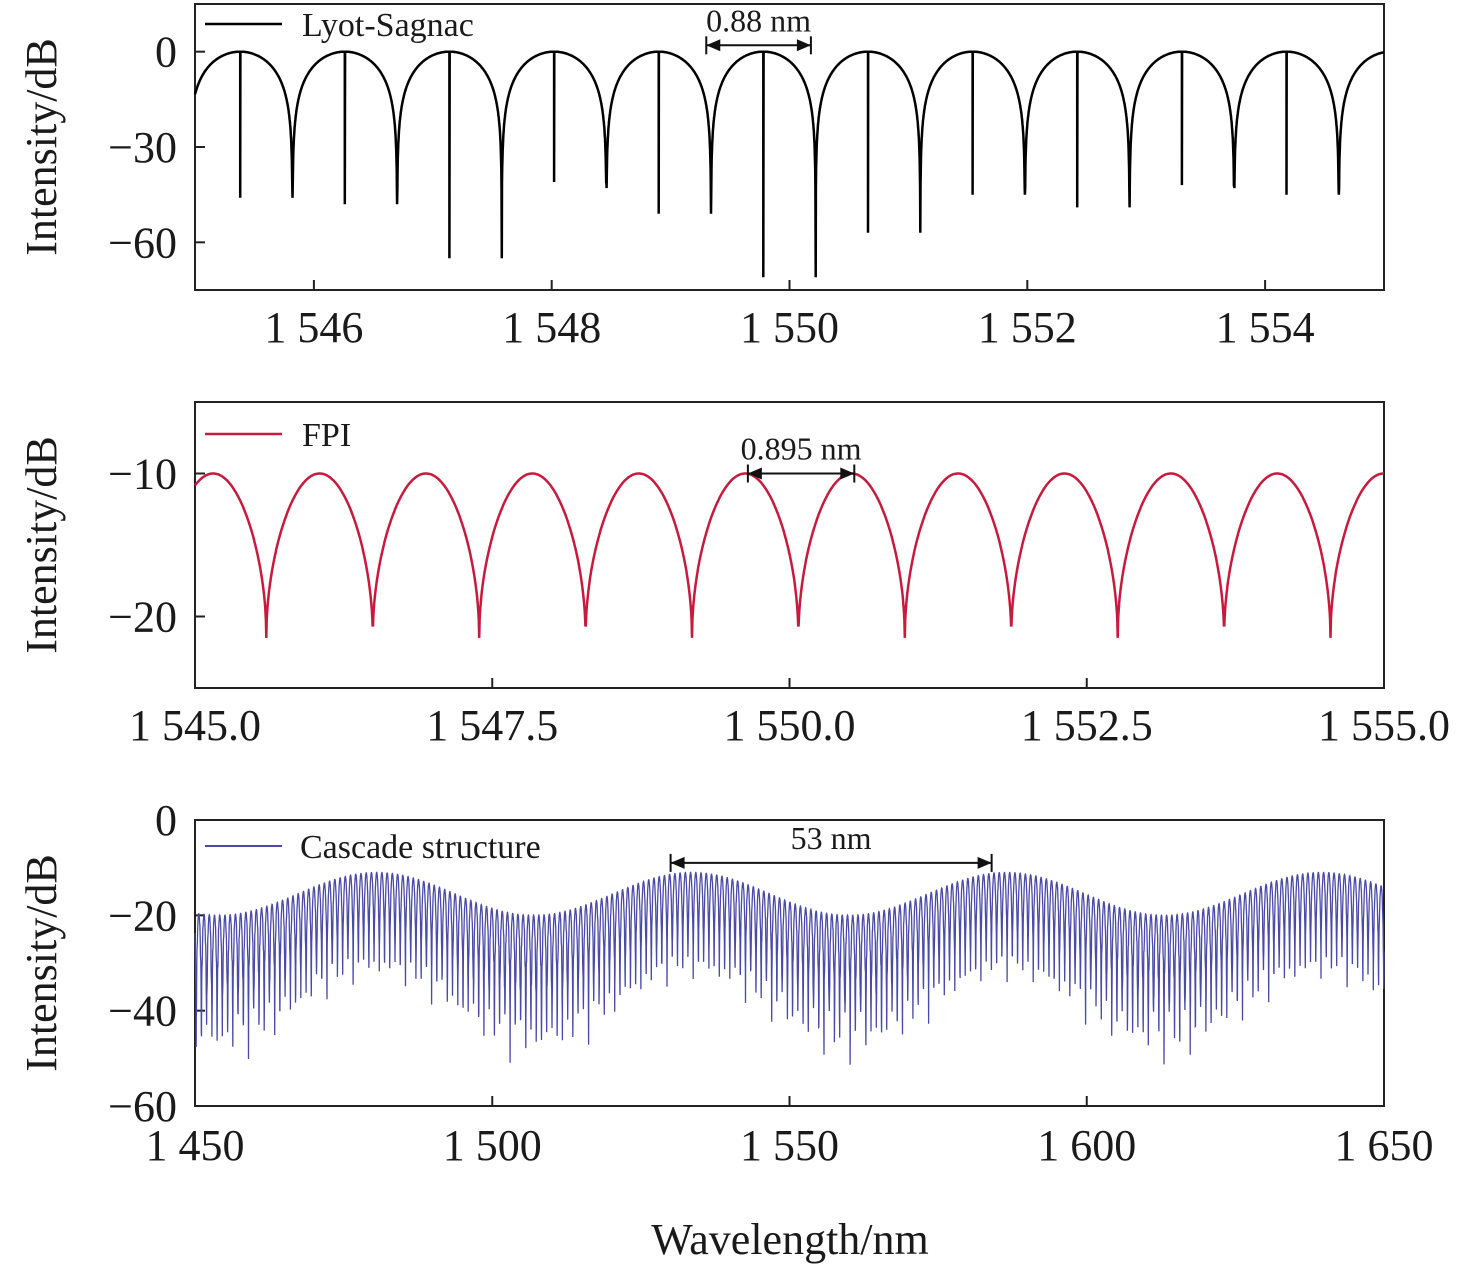 This screenshot has width=1476, height=1274. I want to click on x-tick-label: 1 547.5, so click(492, 725).